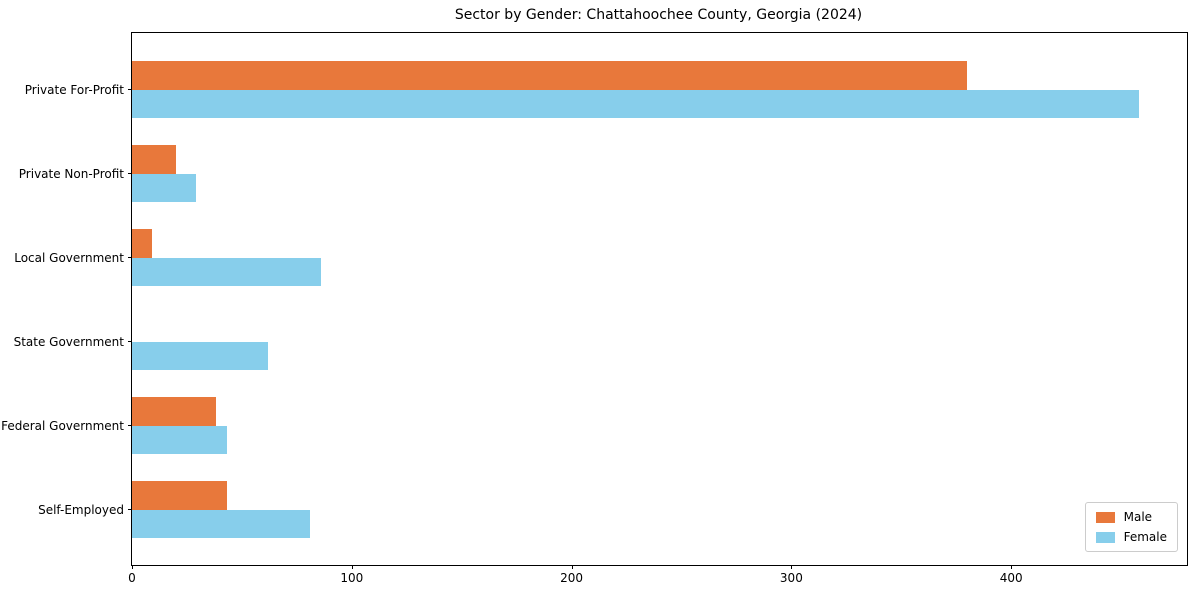 The height and width of the screenshot is (600, 1200). I want to click on bar-male-federal-government, so click(174, 411).